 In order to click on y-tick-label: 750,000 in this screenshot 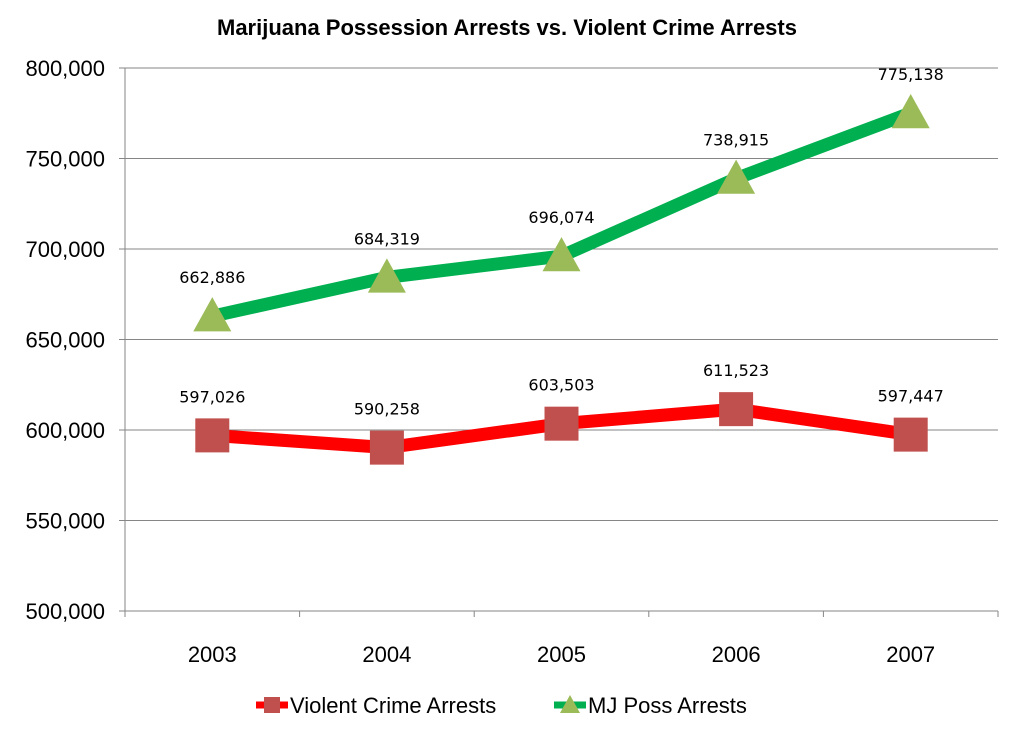, I will do `click(65, 159)`.